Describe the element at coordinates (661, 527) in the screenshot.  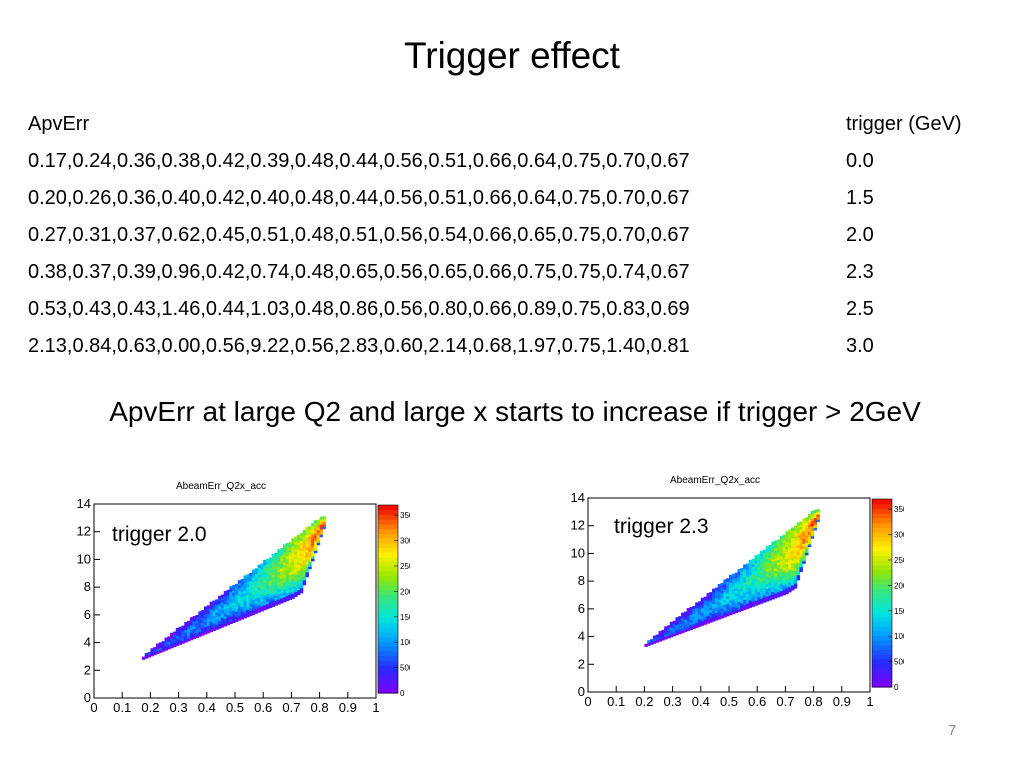
I see `plot-annotation: trigger 2.3` at that location.